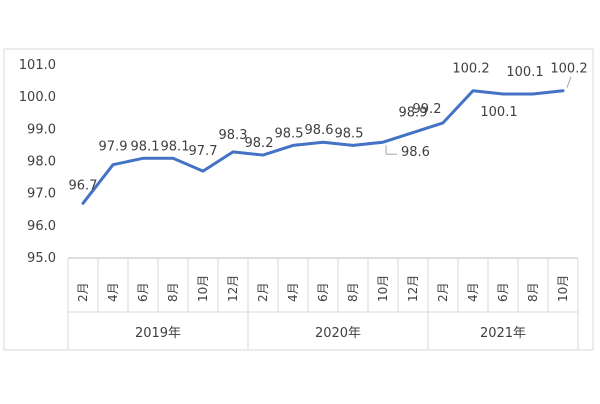  Describe the element at coordinates (113, 147) in the screenshot. I see `data-label: 97.9` at that location.